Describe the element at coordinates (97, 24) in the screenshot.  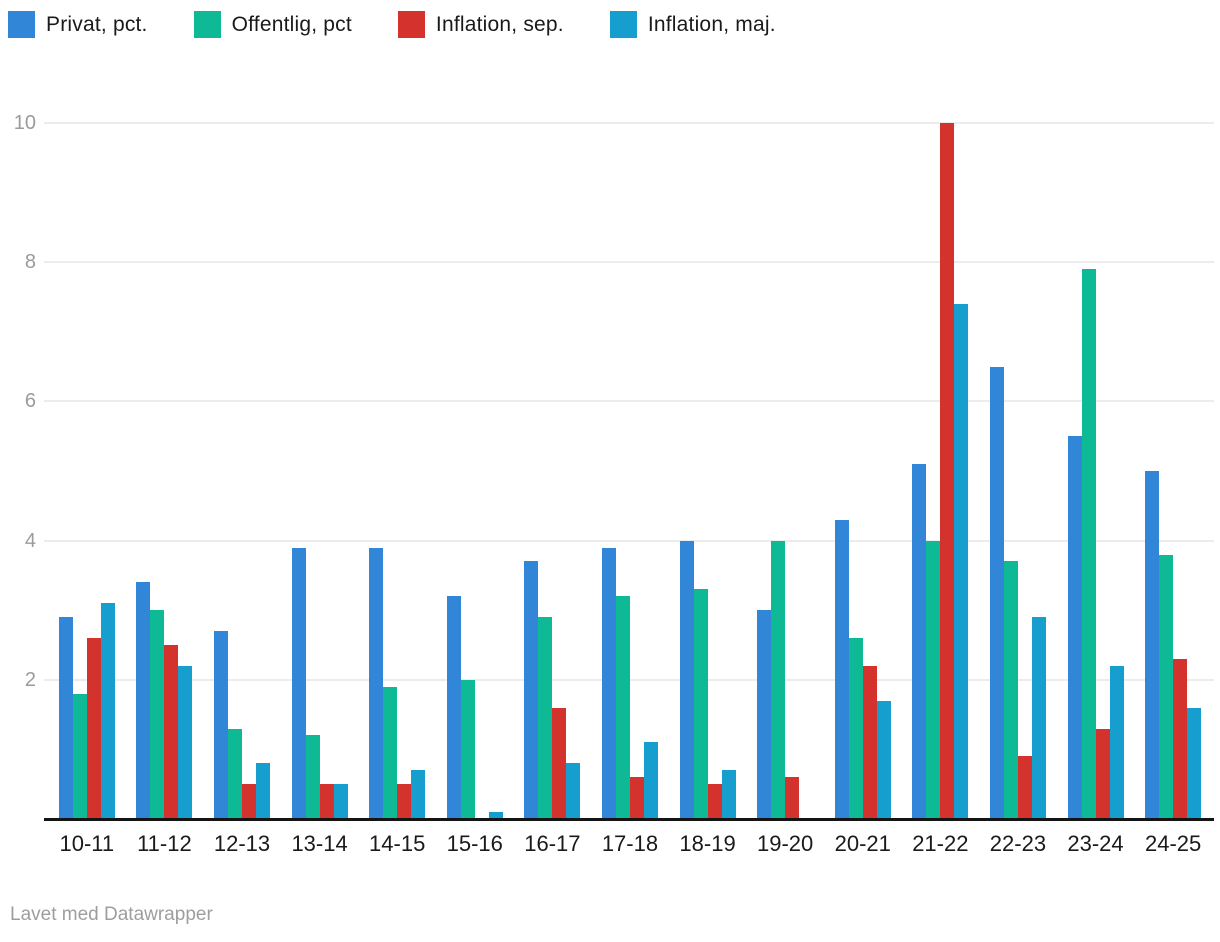
I see `legend-label: Privat, pct.` at that location.